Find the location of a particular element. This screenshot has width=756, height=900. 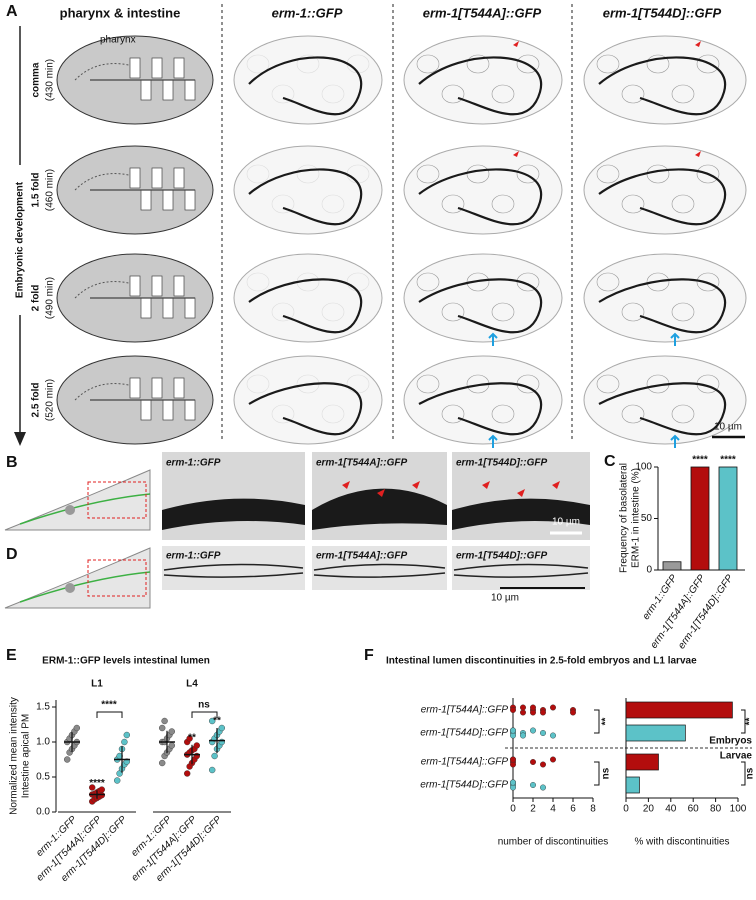

schematic-pharynx is located at coordinates (107, 182).